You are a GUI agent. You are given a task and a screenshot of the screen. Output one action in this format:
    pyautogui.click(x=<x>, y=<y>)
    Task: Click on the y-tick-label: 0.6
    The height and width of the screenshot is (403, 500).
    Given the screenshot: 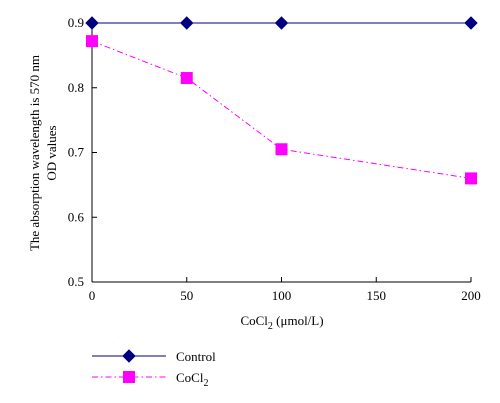 What is the action you would take?
    pyautogui.click(x=76, y=216)
    